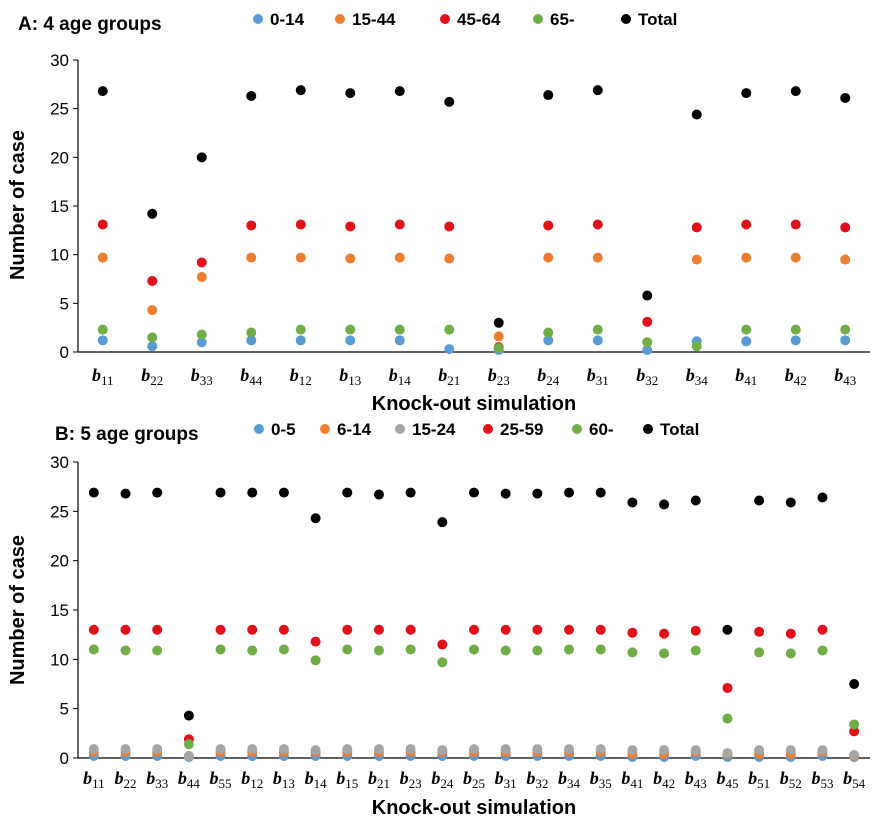 This screenshot has width=874, height=821. What do you see at coordinates (474, 404) in the screenshot?
I see `x-axis-title: Knock-out simulation` at bounding box center [474, 404].